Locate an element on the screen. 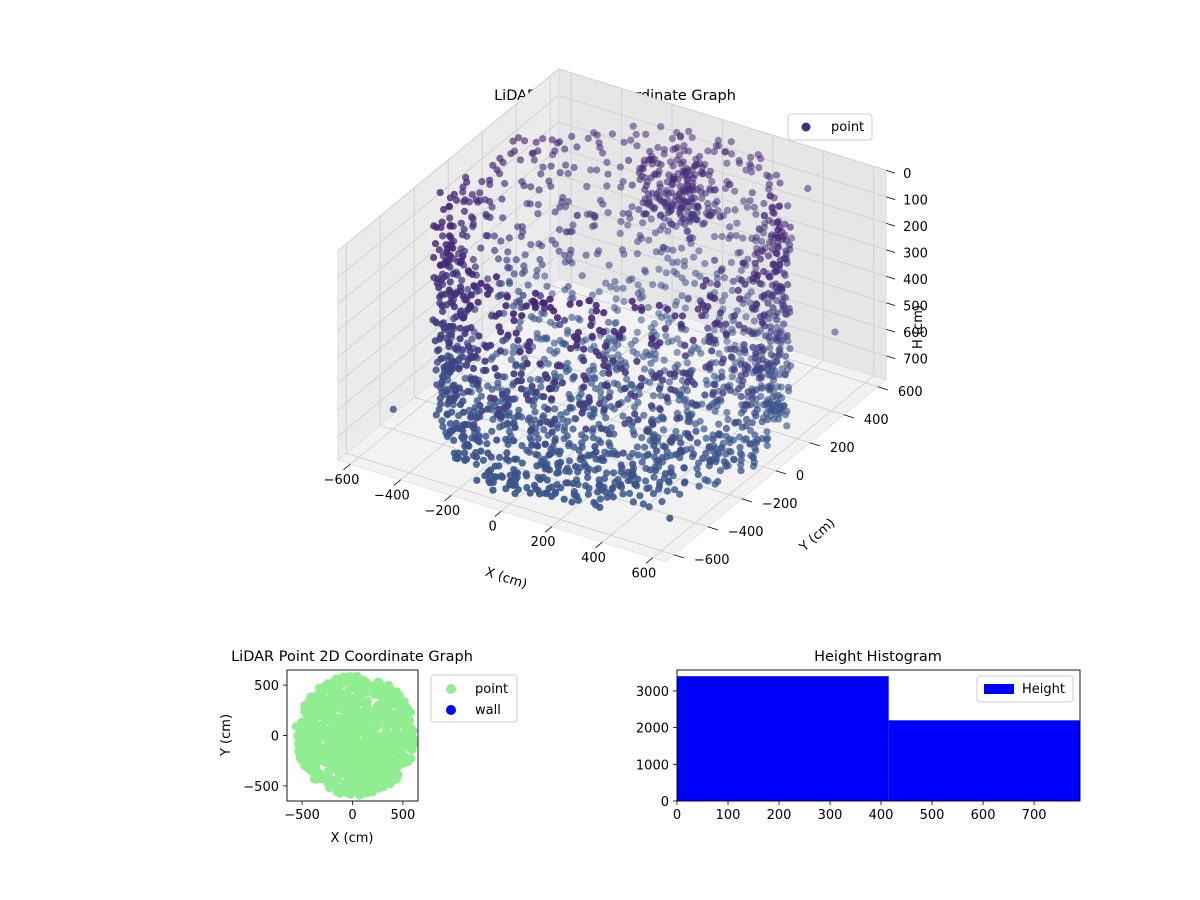 The height and width of the screenshot is (900, 1200). x-tick-label-hist: 500 is located at coordinates (932, 815).